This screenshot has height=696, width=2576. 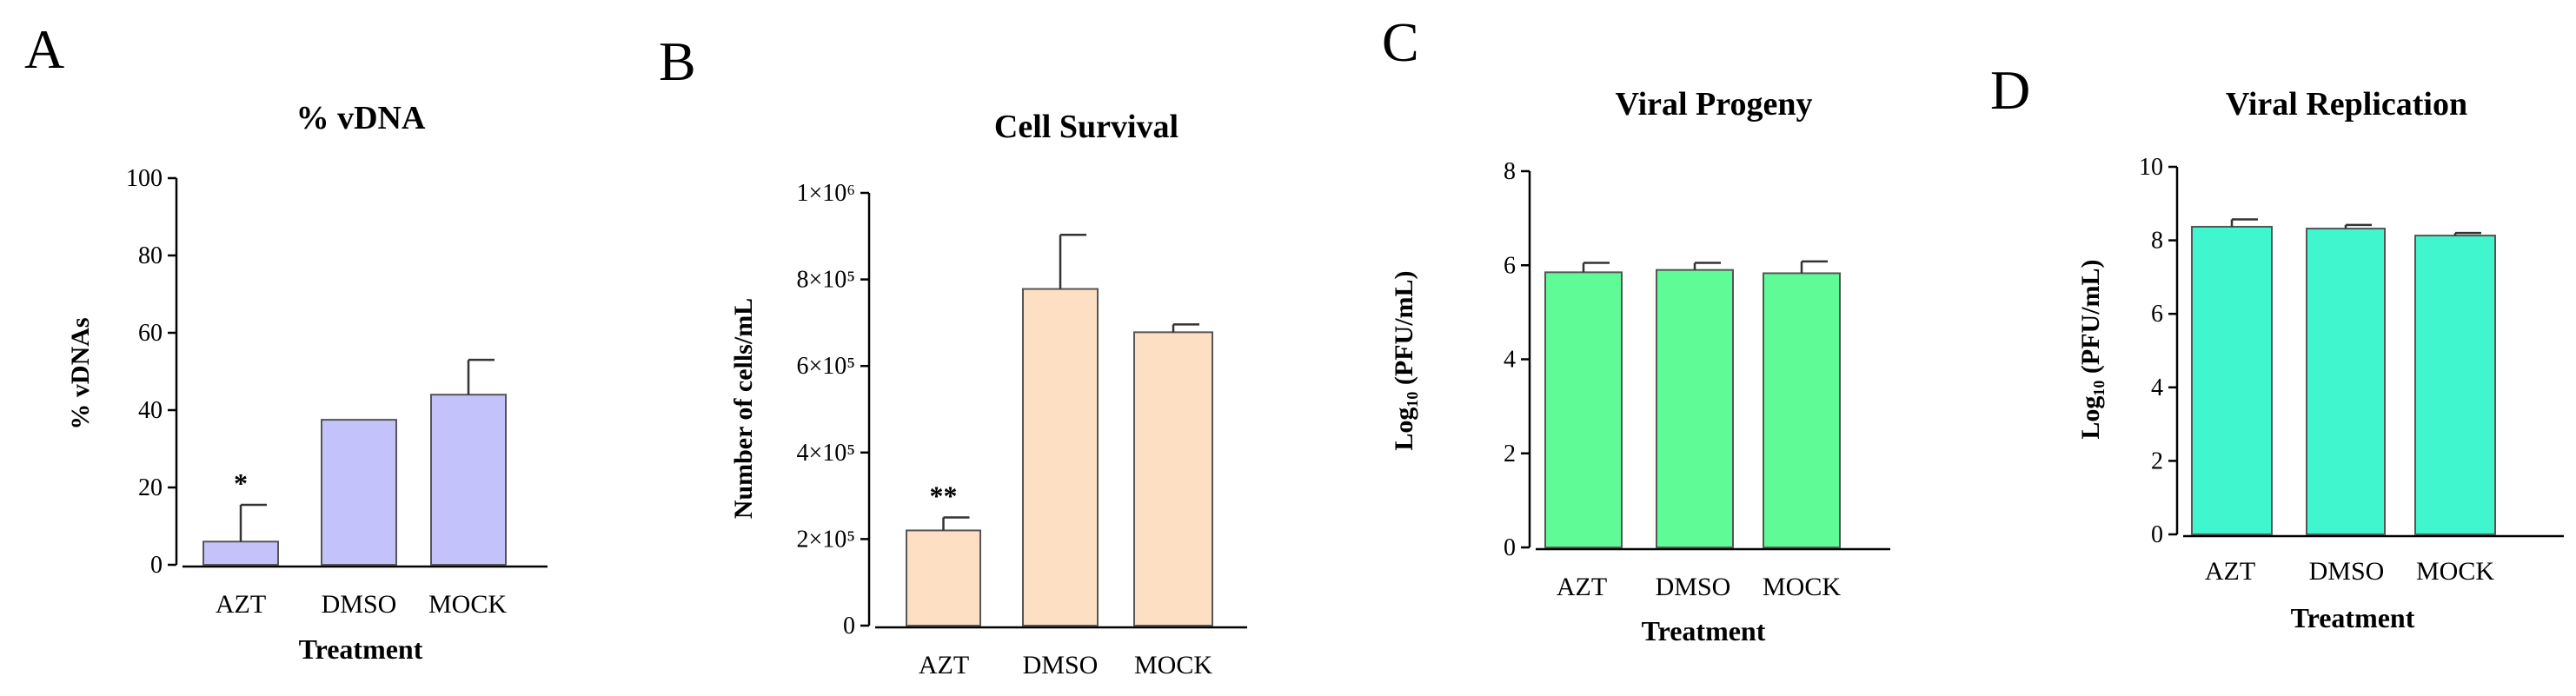 What do you see at coordinates (467, 605) in the screenshot?
I see `panel-a-category-label: MOCK` at bounding box center [467, 605].